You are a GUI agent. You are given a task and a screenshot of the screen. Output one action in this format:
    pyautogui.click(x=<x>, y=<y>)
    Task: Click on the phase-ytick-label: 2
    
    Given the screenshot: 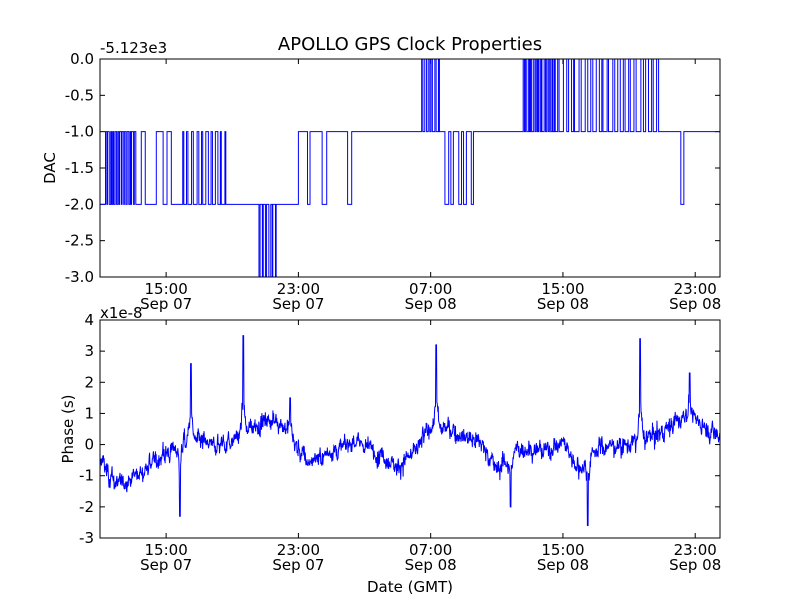 What is the action you would take?
    pyautogui.click(x=89, y=382)
    